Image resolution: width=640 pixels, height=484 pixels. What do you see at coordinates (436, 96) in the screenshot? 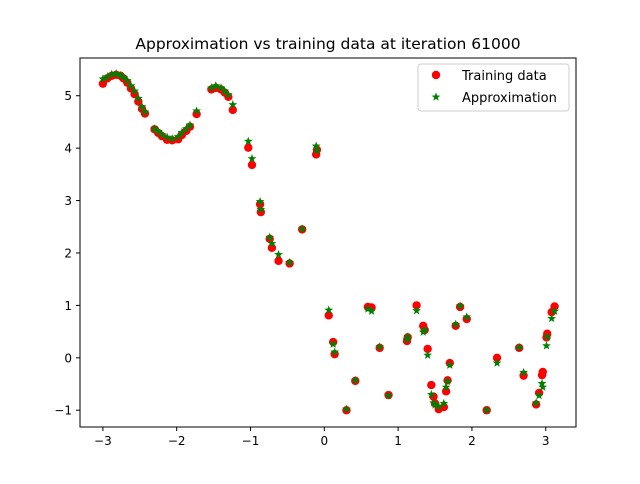
I see `legend-marker-star` at bounding box center [436, 96].